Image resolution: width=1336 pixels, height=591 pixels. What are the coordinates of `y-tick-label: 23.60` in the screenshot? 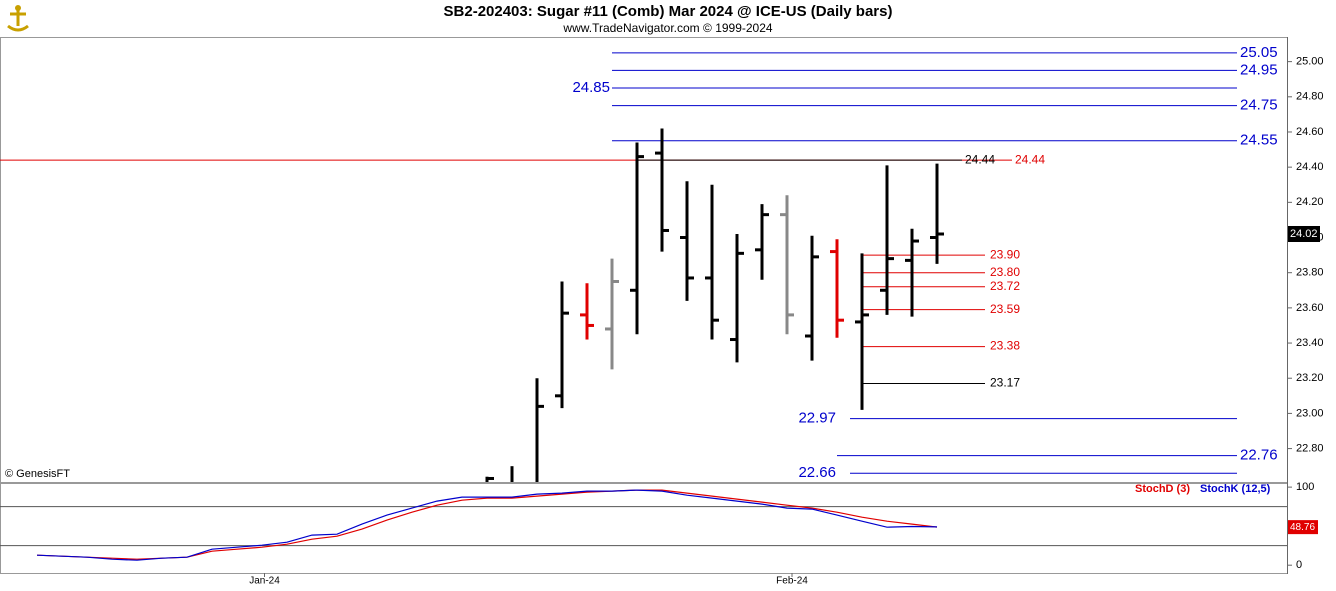 It's located at (1310, 308).